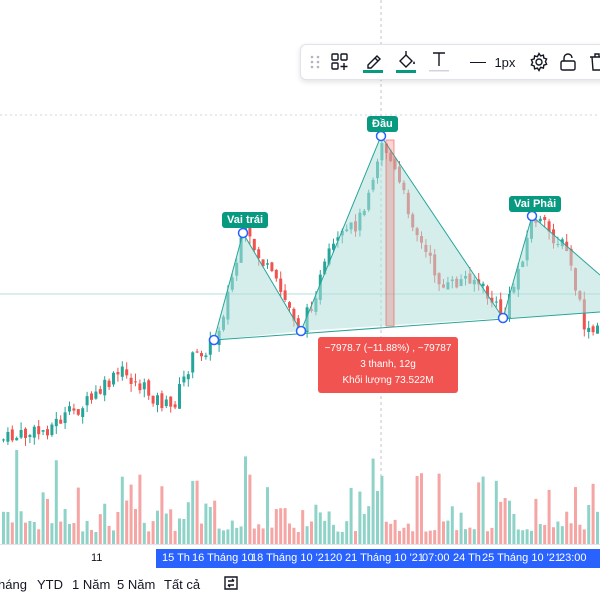 The image size is (600, 600). Describe the element at coordinates (50, 584) in the screenshot. I see `range-button-ytd: YTD` at that location.